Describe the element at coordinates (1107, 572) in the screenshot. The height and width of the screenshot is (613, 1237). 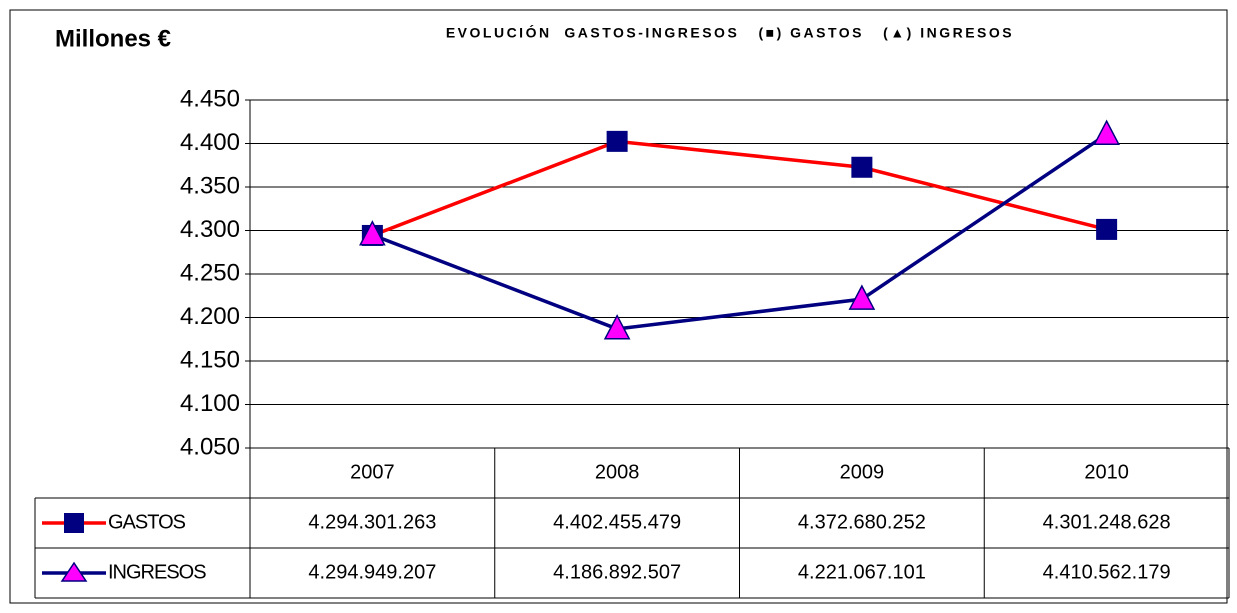
I see `data-label: 4.410.562.179` at that location.